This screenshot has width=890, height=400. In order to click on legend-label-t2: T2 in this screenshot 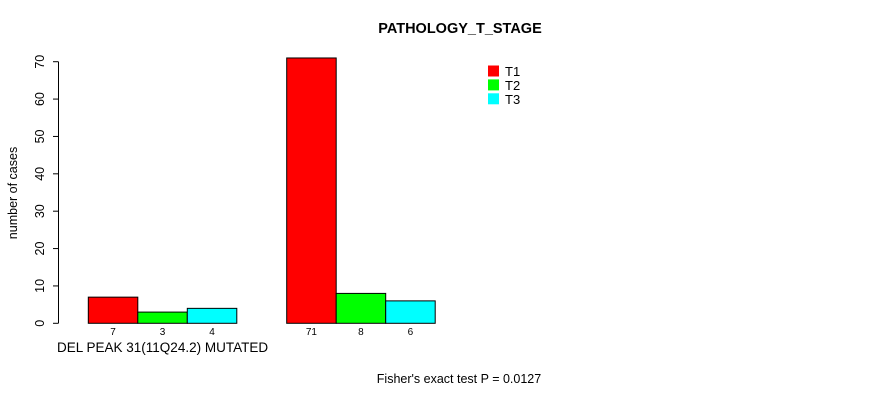, I will do `click(512, 85)`.